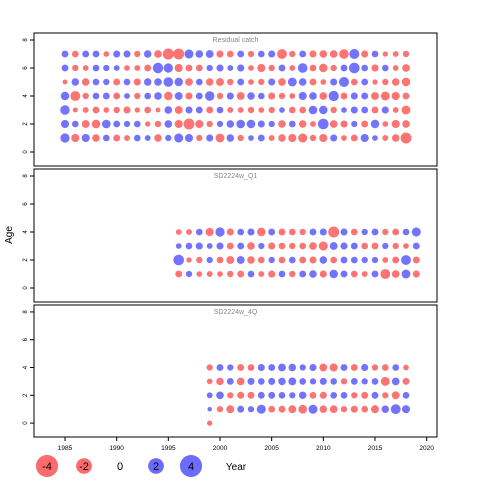 The height and width of the screenshot is (485, 480). I want to click on legend-bubble, so click(47, 466).